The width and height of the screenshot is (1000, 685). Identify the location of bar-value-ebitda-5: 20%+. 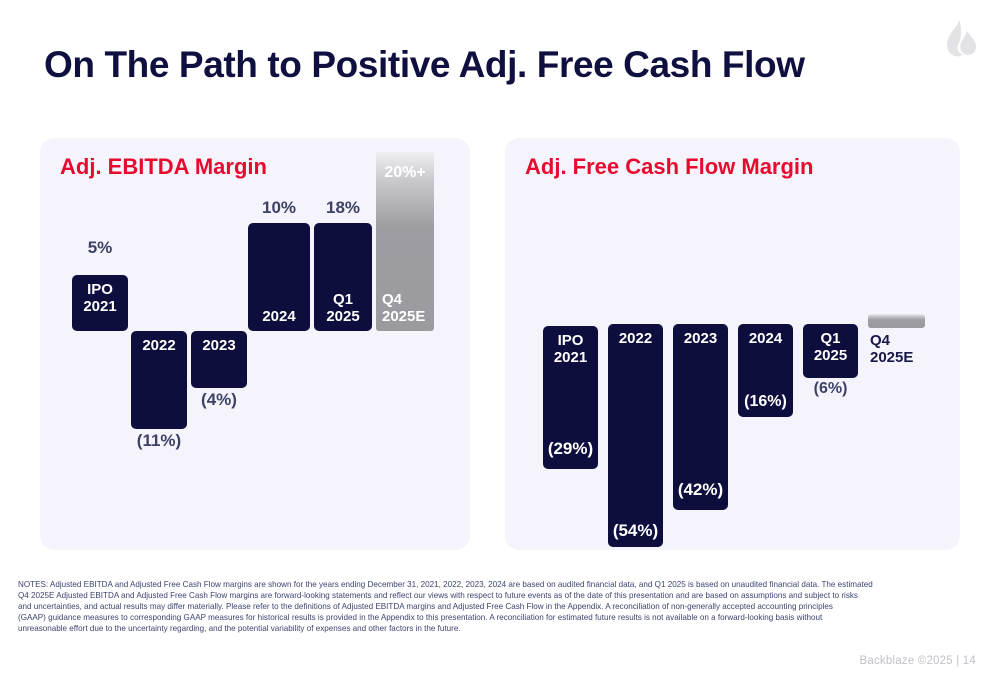
(405, 172).